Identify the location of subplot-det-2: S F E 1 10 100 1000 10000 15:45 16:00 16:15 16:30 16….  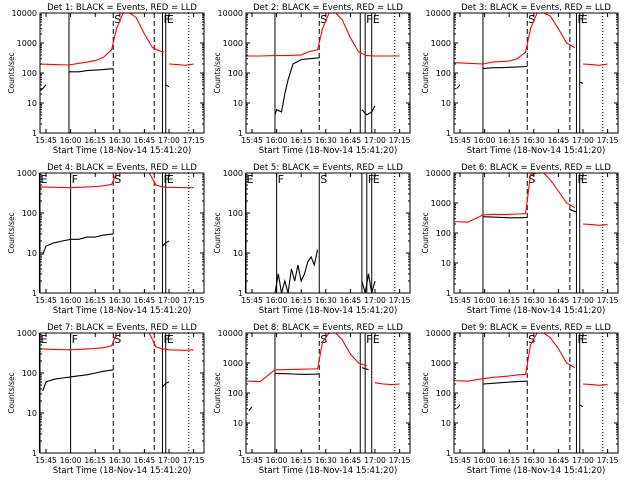
(312, 79).